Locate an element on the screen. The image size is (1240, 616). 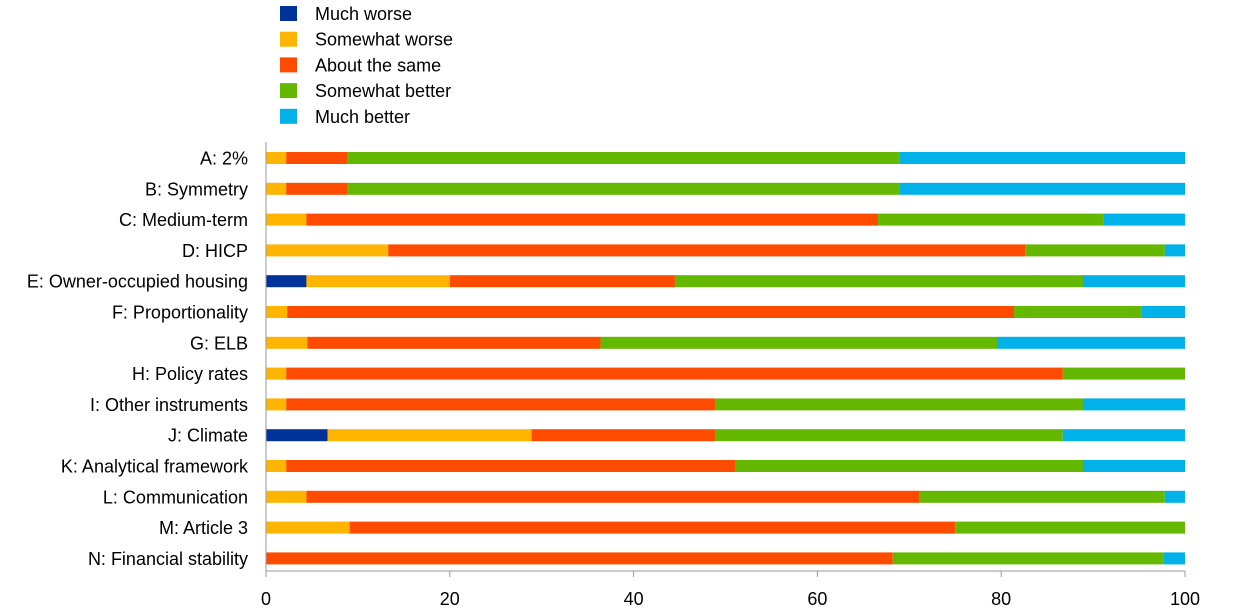
x-tick-label-2: 40 is located at coordinates (634, 599).